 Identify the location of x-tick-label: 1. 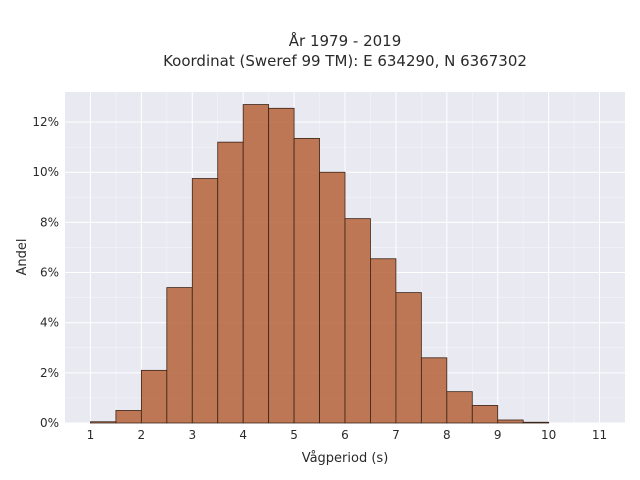
(91, 435).